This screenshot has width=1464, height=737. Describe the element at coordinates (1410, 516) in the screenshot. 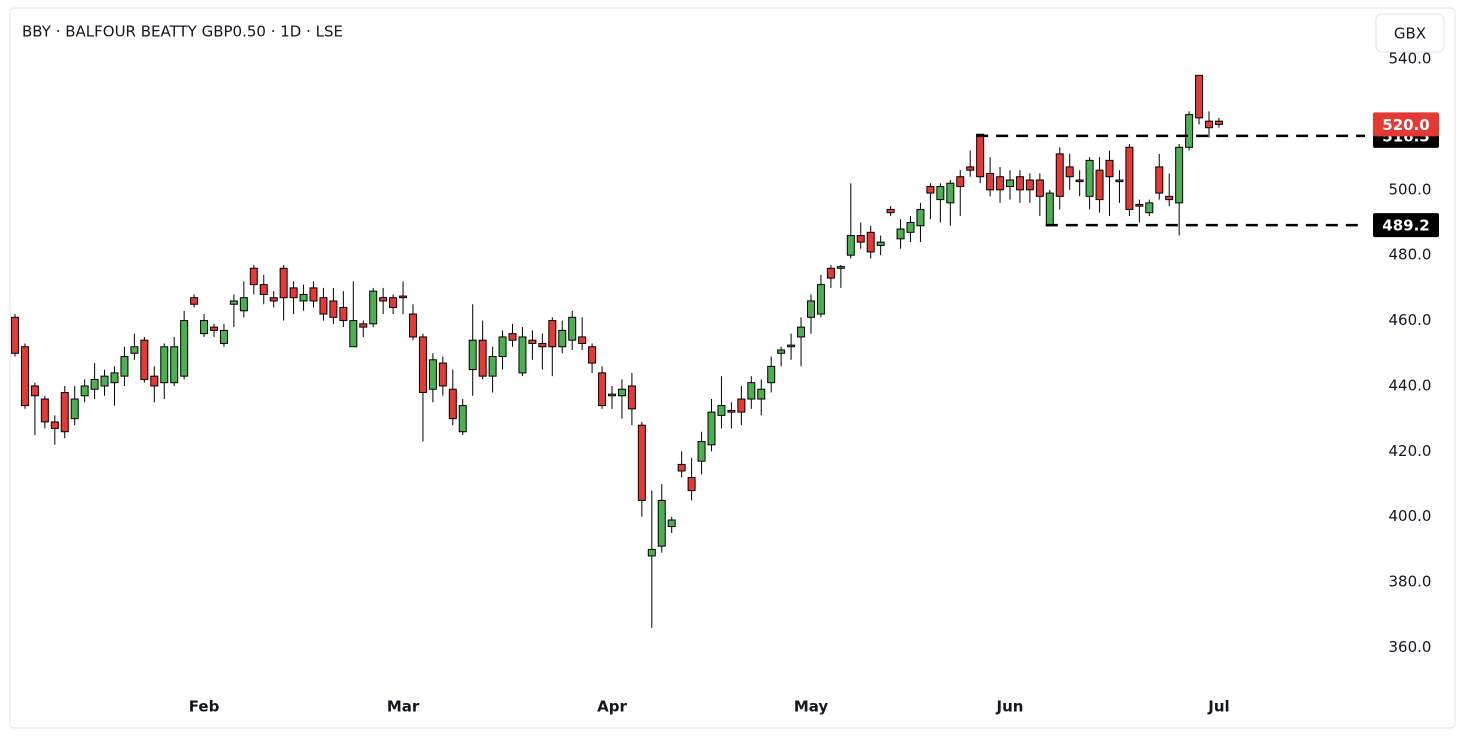

I see `y-tick-label: 400.0` at that location.